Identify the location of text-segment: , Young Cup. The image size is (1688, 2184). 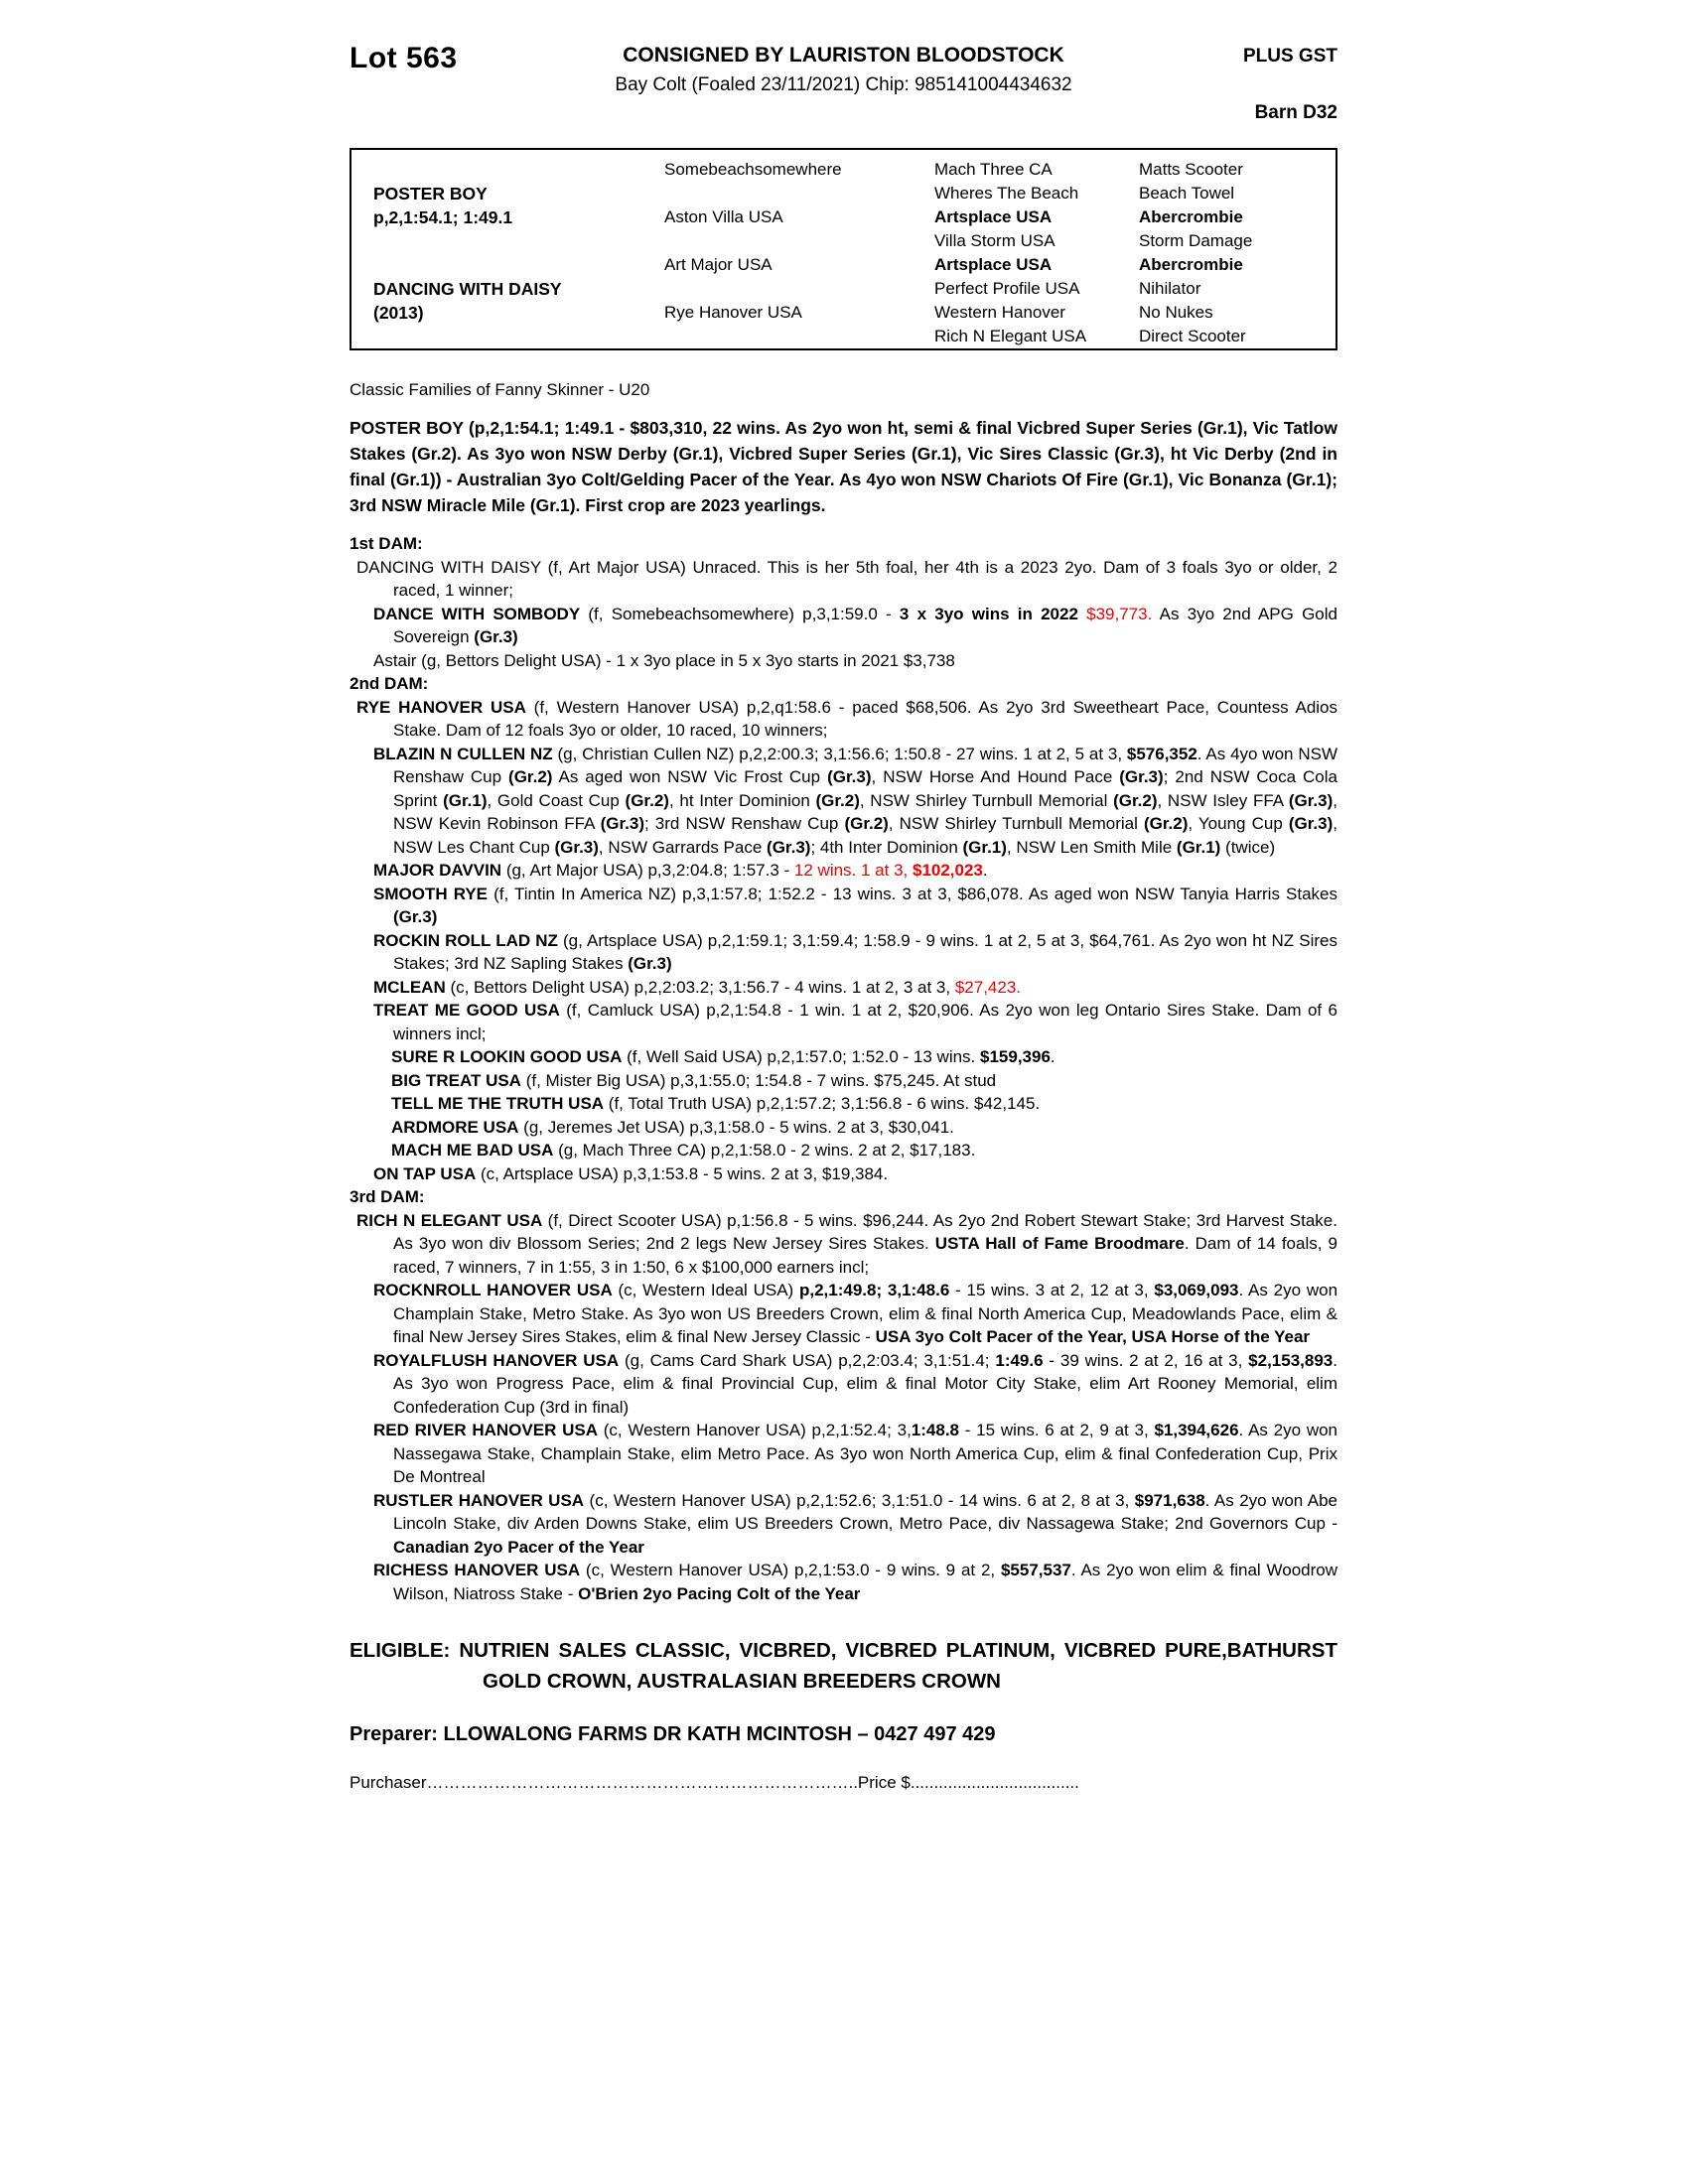
(1238, 823).